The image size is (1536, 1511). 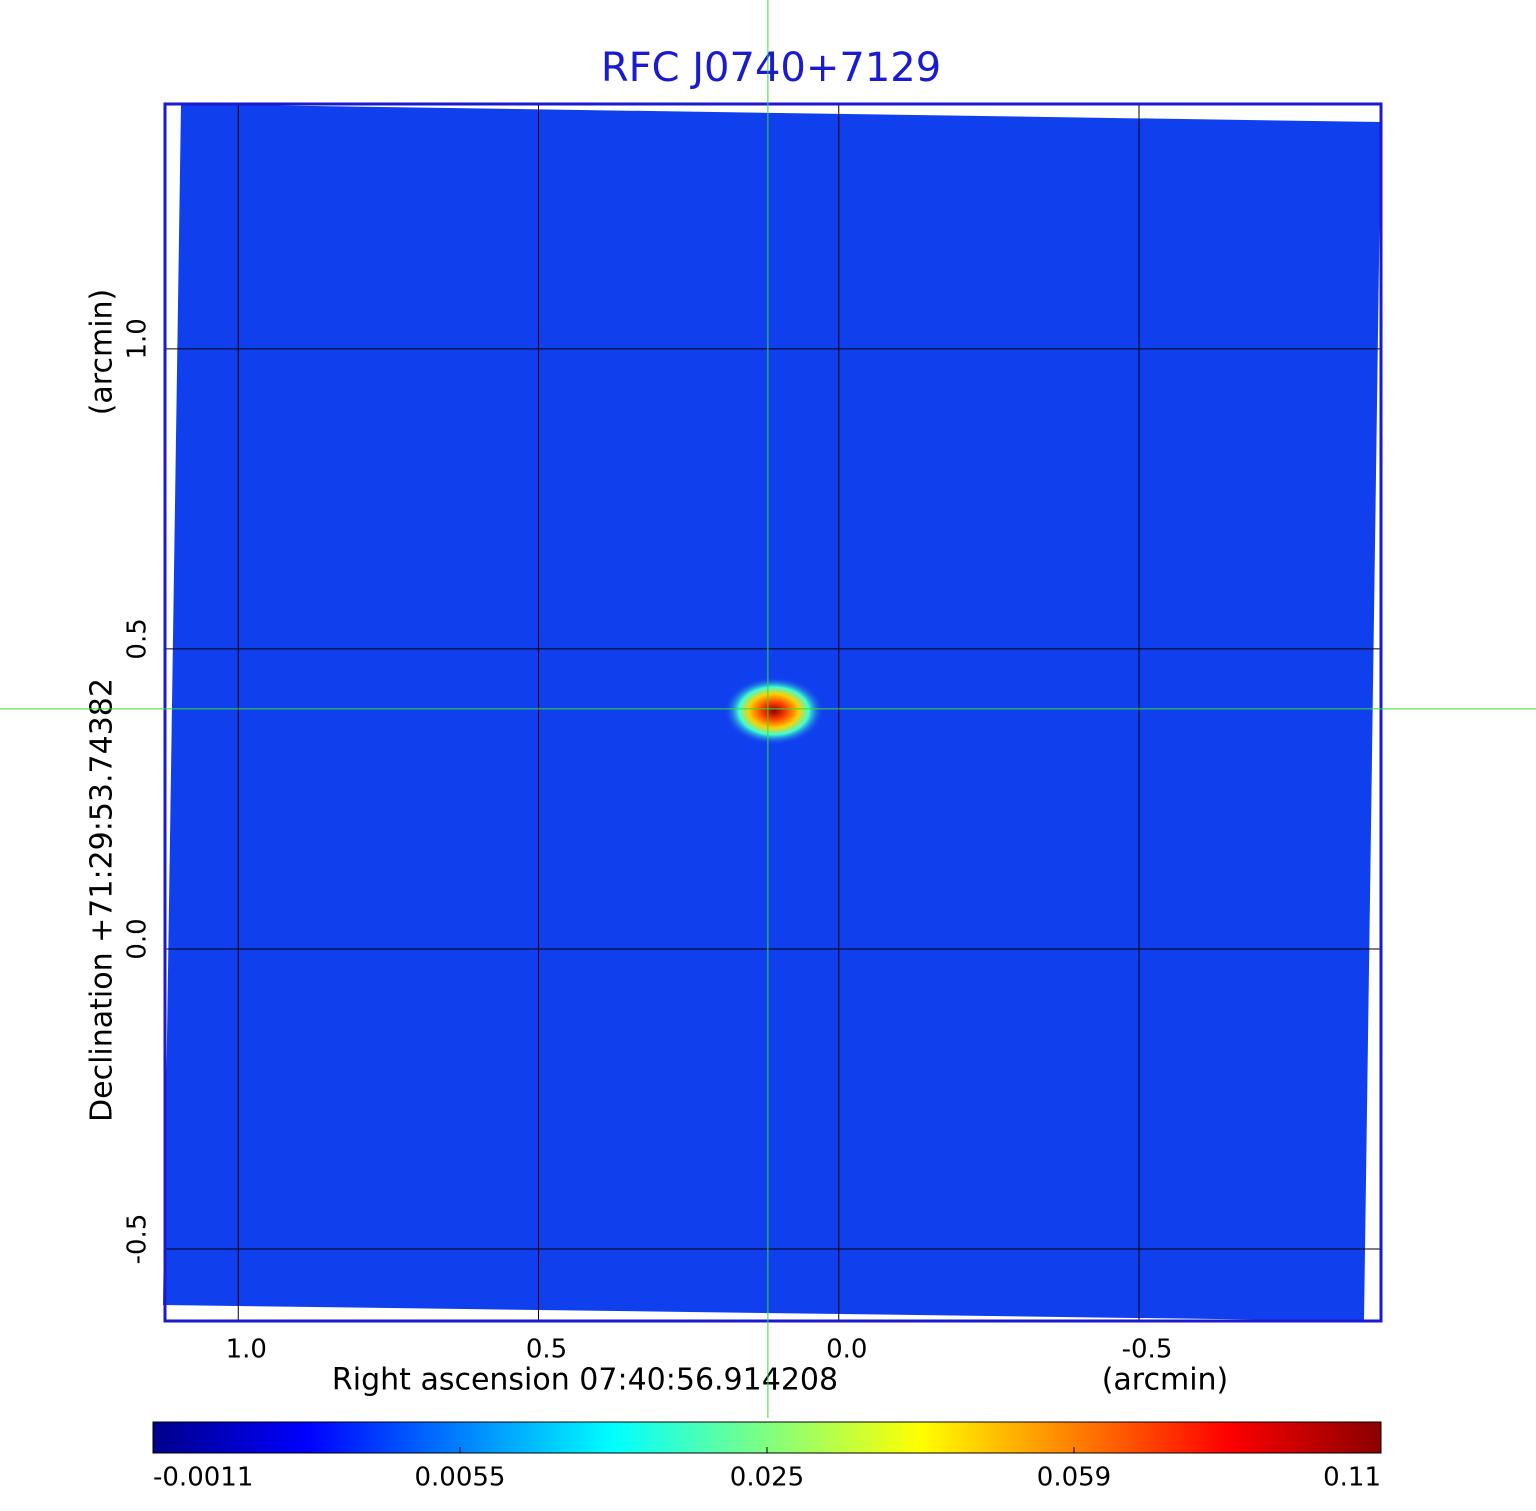 I want to click on colorbar-tick-label: 0.059, so click(x=1074, y=1478).